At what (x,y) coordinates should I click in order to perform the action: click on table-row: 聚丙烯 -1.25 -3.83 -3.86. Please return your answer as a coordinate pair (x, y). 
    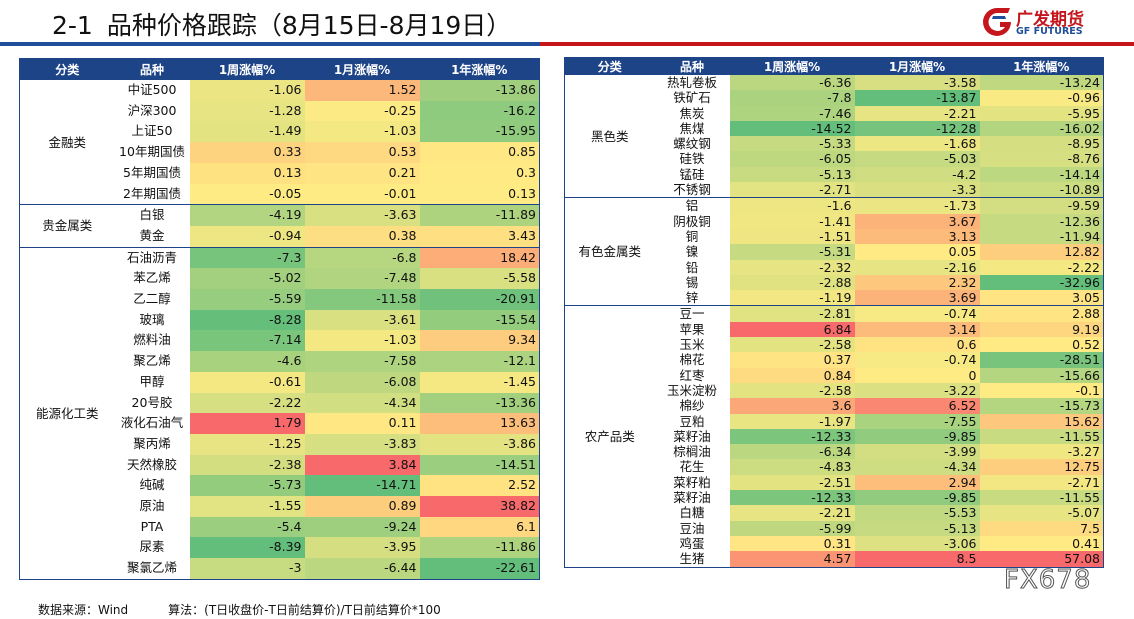
    Looking at the image, I should click on (280, 444).